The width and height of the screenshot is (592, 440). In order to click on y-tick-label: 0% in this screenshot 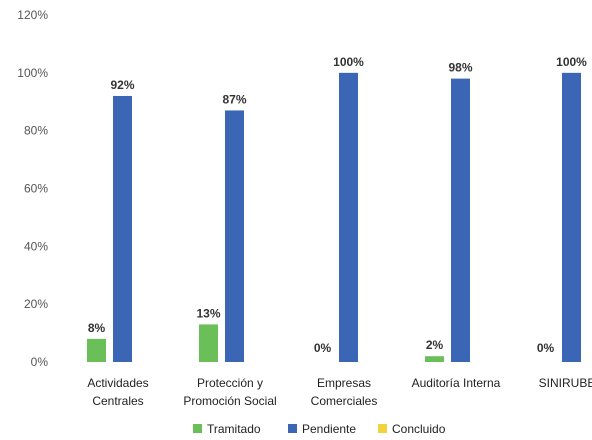, I will do `click(40, 362)`.